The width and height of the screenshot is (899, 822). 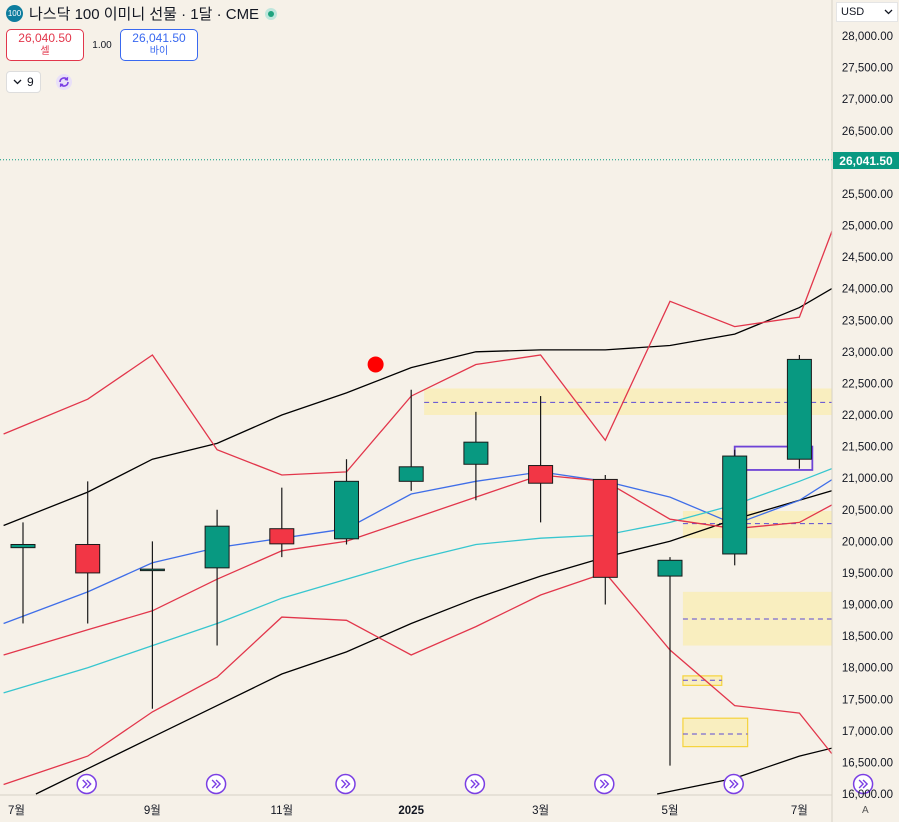 I want to click on indicator-row: 9, so click(x=39, y=82).